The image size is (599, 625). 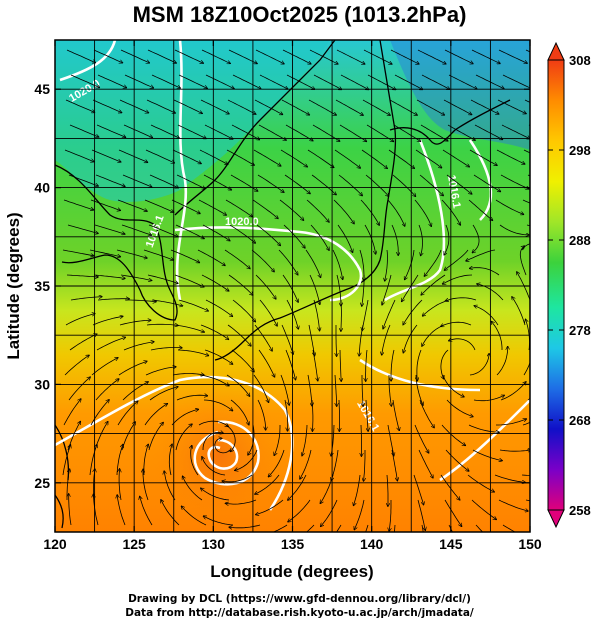 I want to click on colorbar-tick-label: 288, so click(x=580, y=240).